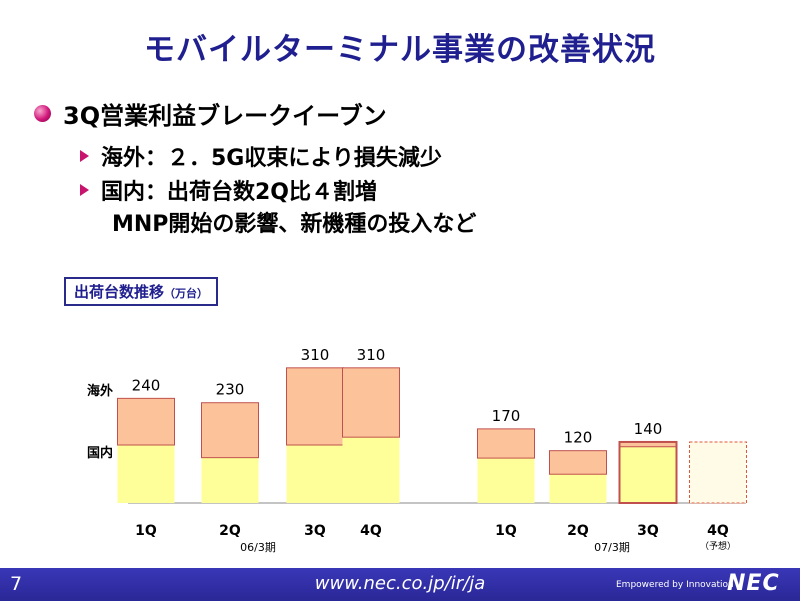  What do you see at coordinates (718, 546) in the screenshot?
I see `forecast-label: （予想）` at bounding box center [718, 546].